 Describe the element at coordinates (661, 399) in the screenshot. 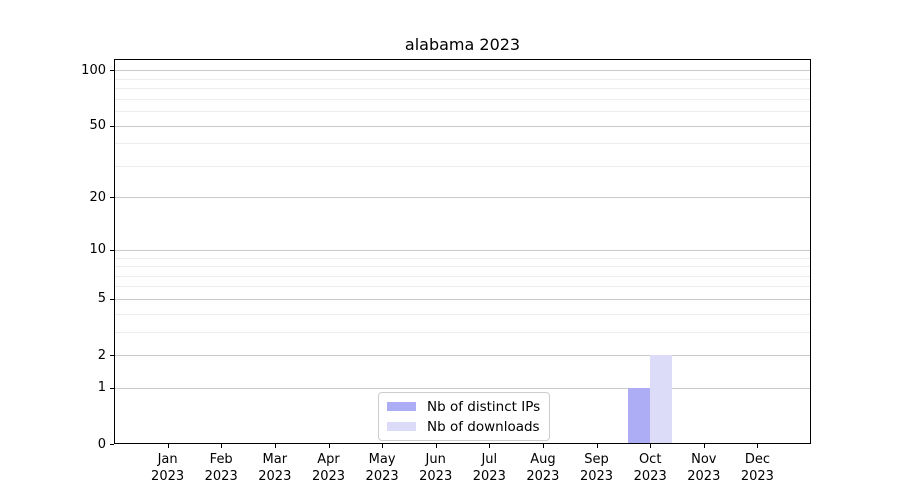

I see `bar-downloads` at that location.